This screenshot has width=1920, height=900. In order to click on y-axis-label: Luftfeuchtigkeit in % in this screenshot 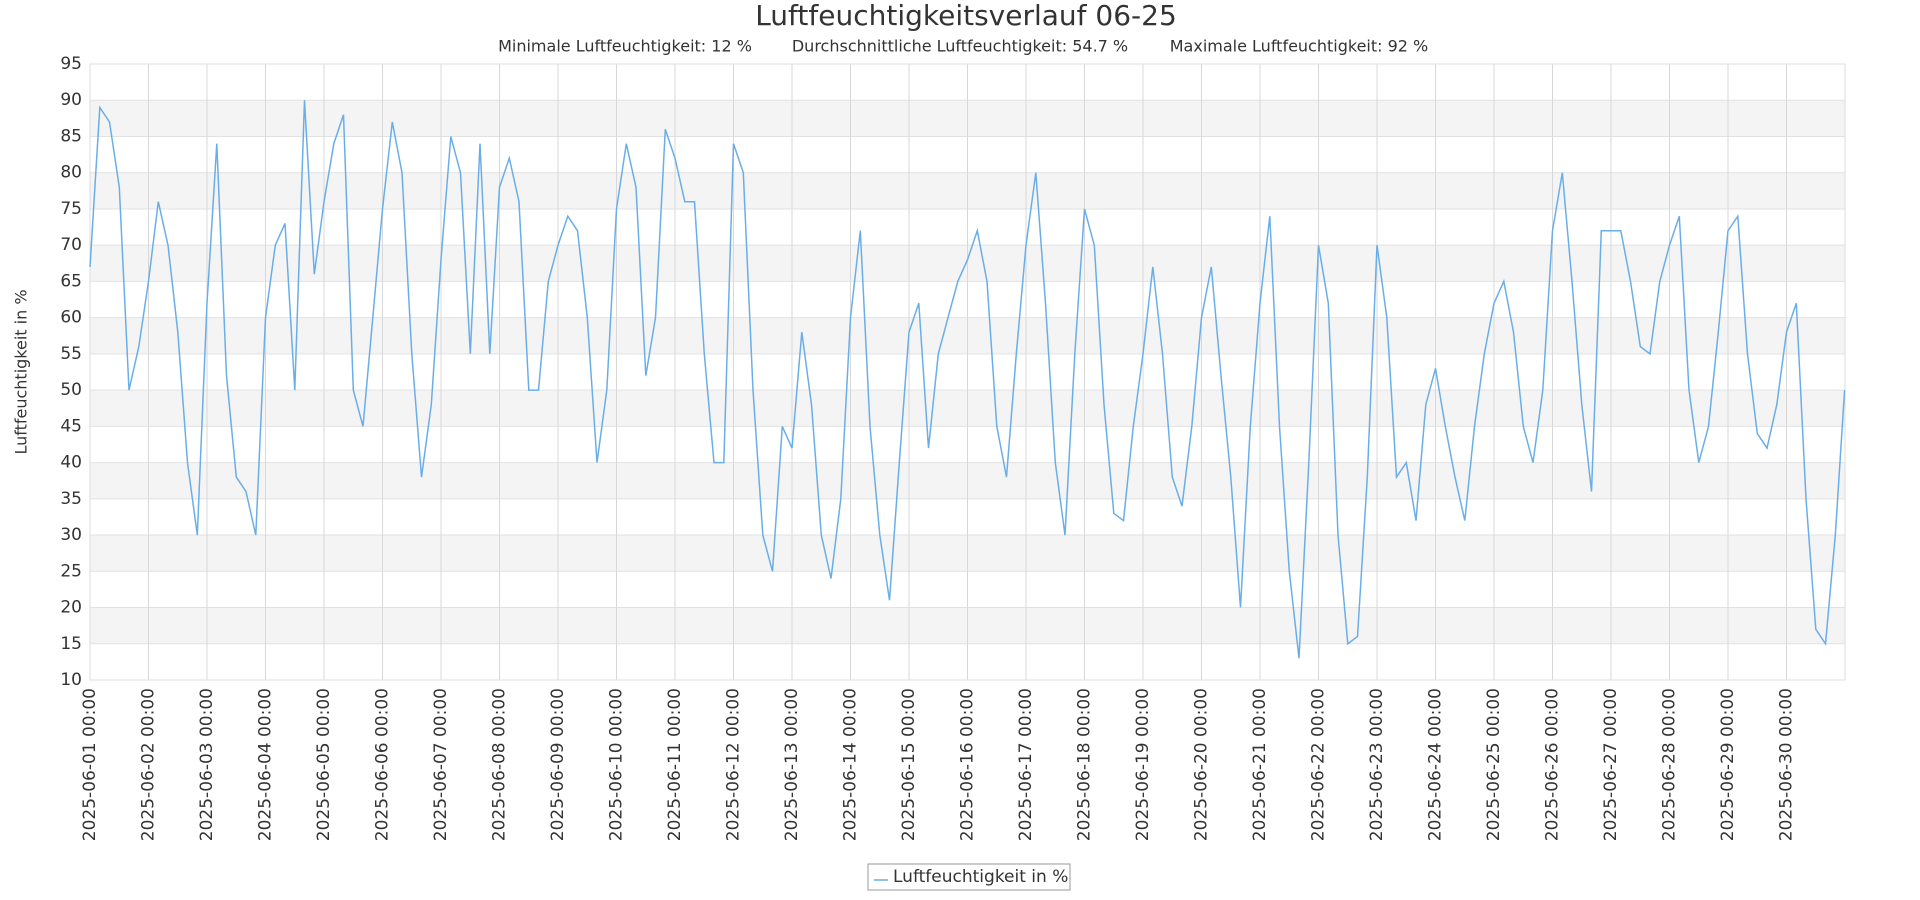, I will do `click(21, 371)`.